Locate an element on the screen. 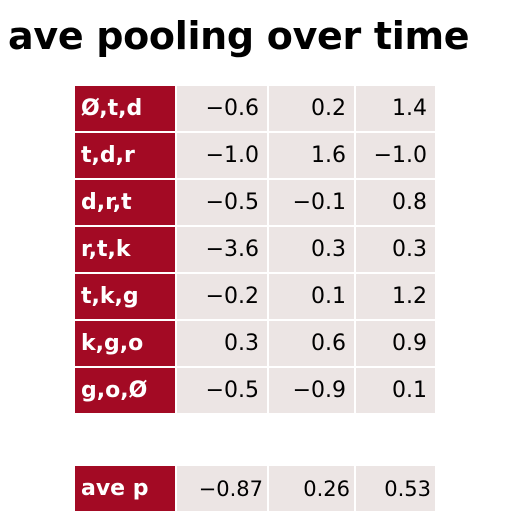 The width and height of the screenshot is (515, 529). table-row: r,t,k −3.6 0.3 0.3 is located at coordinates (255, 249).